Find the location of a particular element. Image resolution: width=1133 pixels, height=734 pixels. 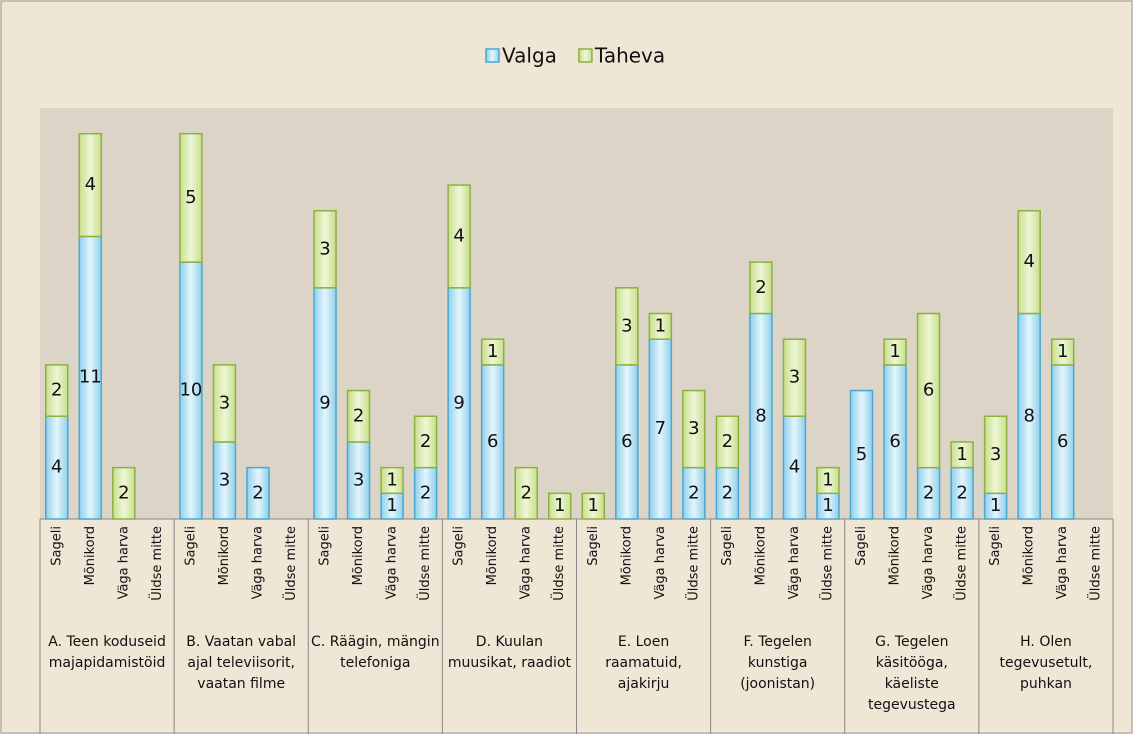

group-label: F. Tegelen kunstiga (joonistan) is located at coordinates (778, 663).